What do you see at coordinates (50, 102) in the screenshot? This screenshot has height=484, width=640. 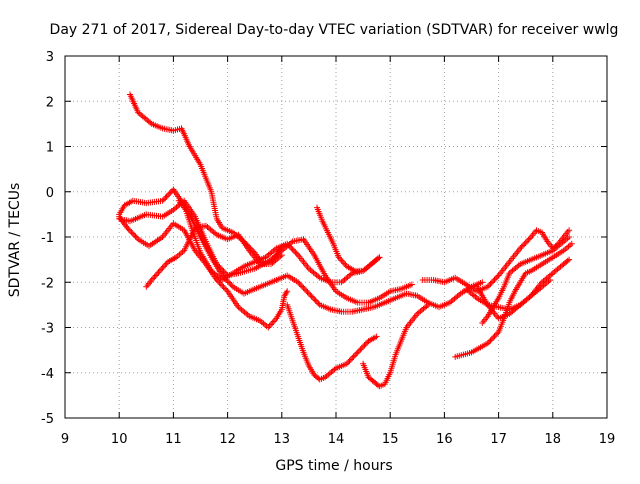 I see `y-tick-label: 2` at bounding box center [50, 102].